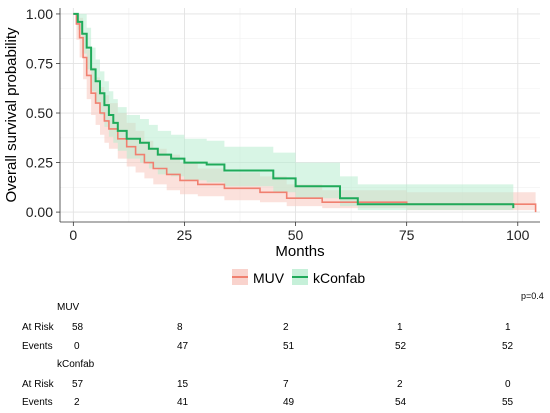 Image resolution: width=550 pixels, height=413 pixels. Describe the element at coordinates (183, 384) in the screenshot. I see `risk-cell: 15` at that location.